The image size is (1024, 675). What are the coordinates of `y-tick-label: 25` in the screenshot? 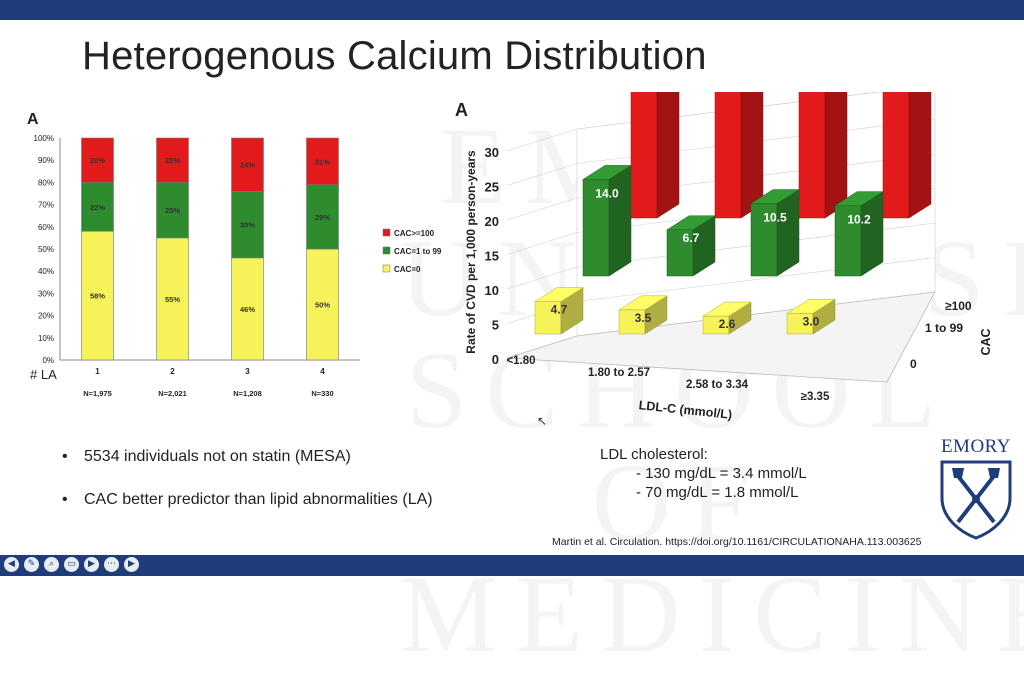 It's located at (492, 187).